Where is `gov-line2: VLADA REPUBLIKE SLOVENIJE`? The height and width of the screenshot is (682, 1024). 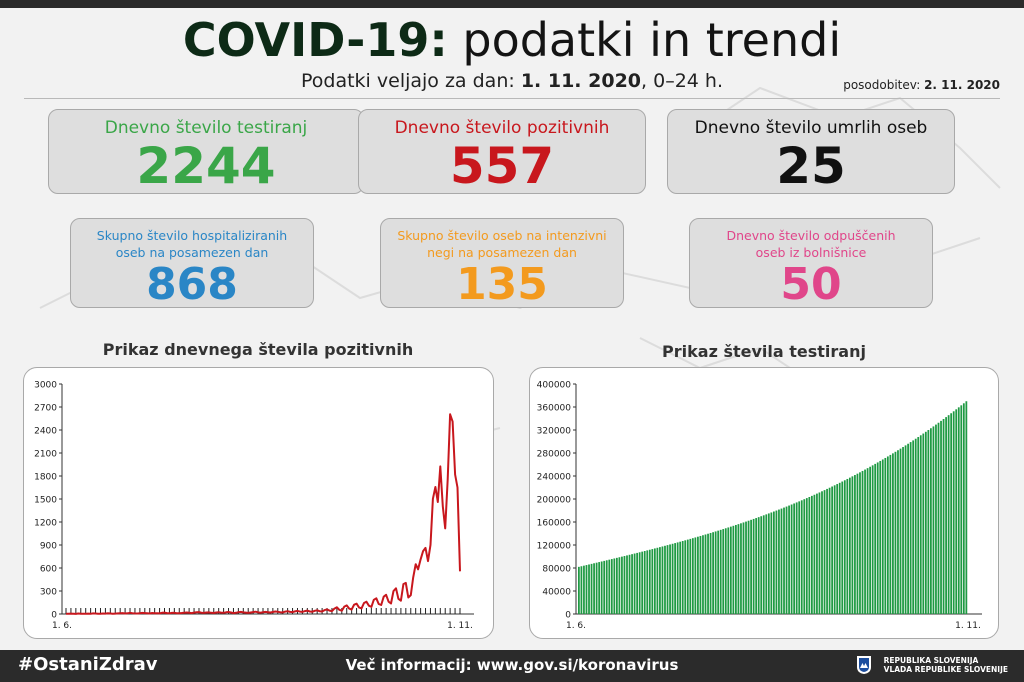
gov-line2: VLADA REPUBLIKE SLOVENIJE is located at coordinates (945, 669).